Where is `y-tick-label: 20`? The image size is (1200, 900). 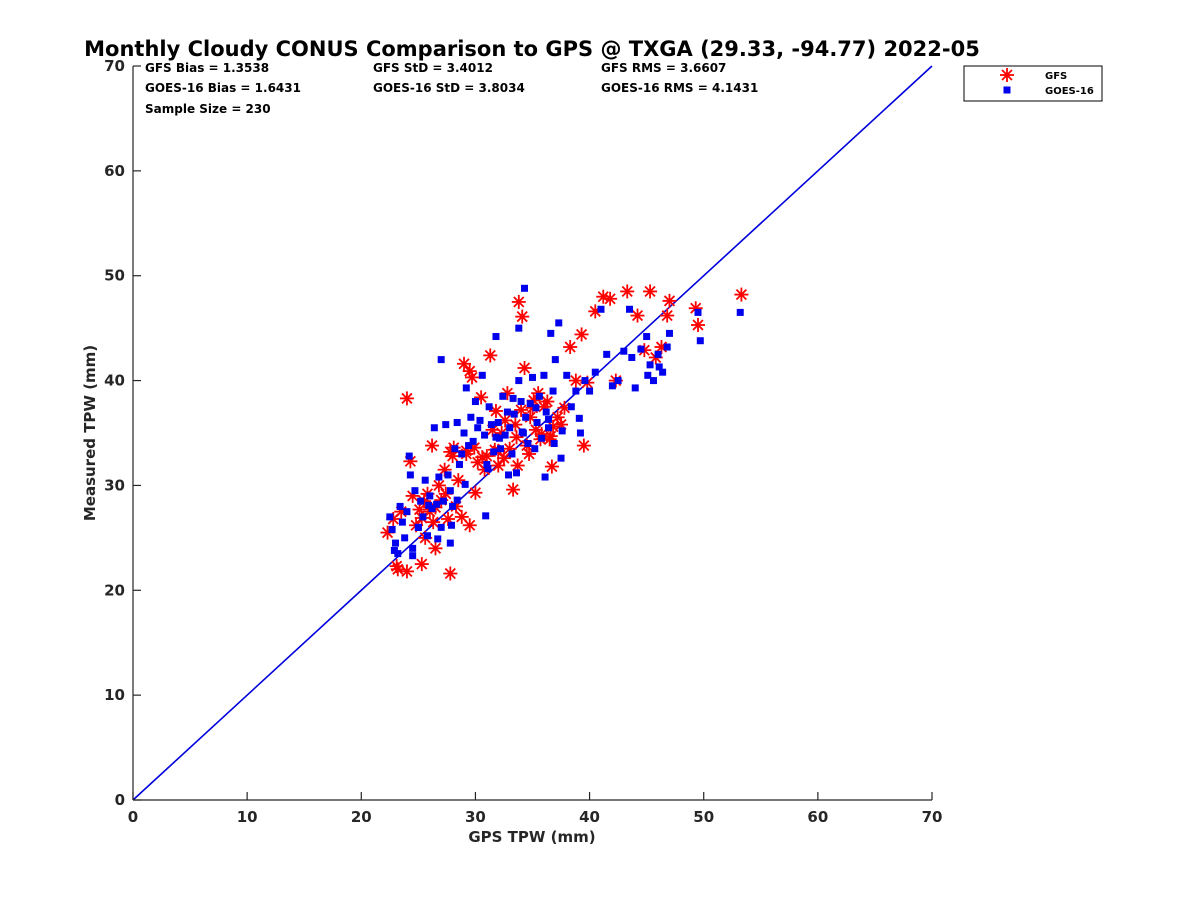
y-tick-label: 20 is located at coordinates (114, 590).